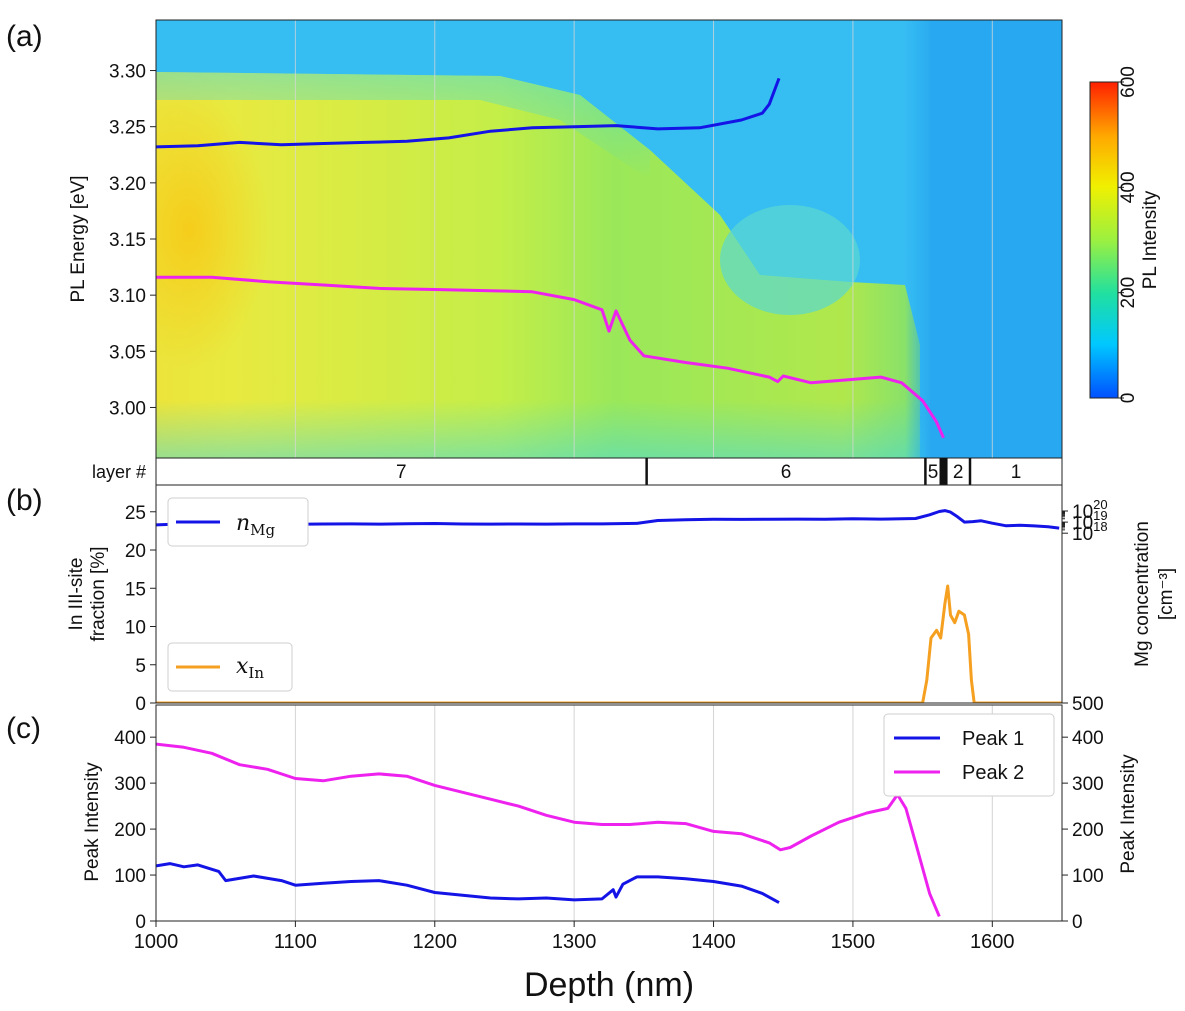 This screenshot has width=1185, height=1011. I want to click on layer-label: 1, so click(1016, 472).